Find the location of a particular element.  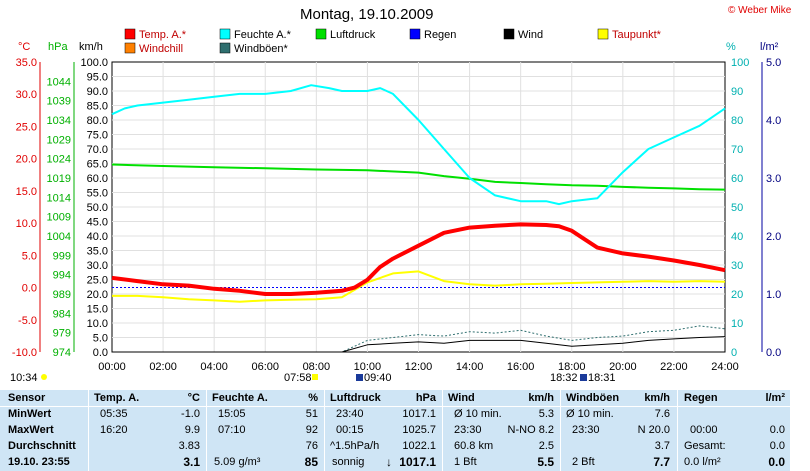

x-tick: 10:00 is located at coordinates (368, 367).